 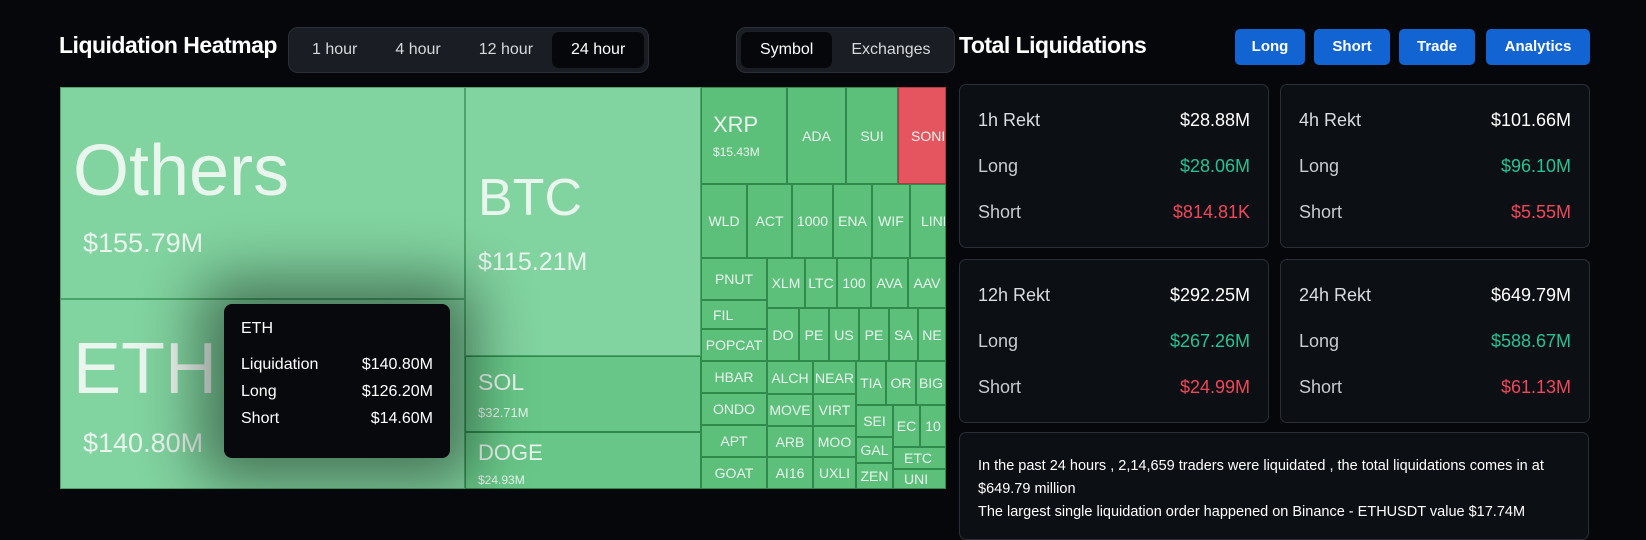 I want to click on tile-sei: SEI, so click(x=874, y=421).